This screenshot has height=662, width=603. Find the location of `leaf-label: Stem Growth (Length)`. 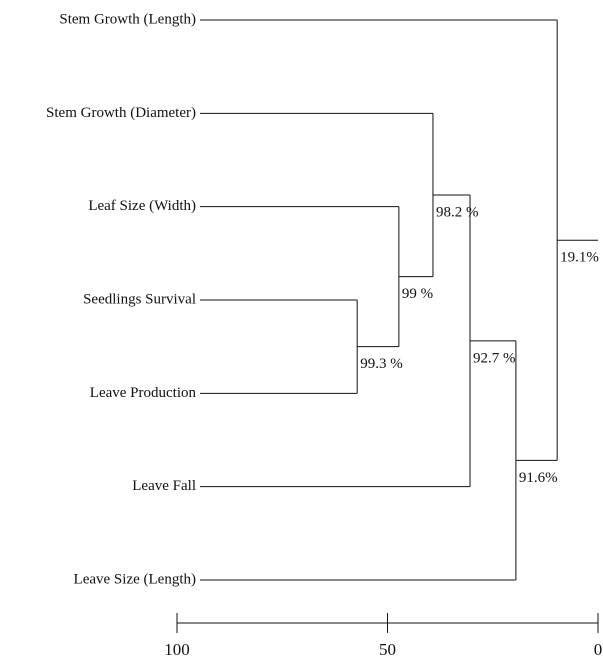

leaf-label: Stem Growth (Length) is located at coordinates (127, 19).